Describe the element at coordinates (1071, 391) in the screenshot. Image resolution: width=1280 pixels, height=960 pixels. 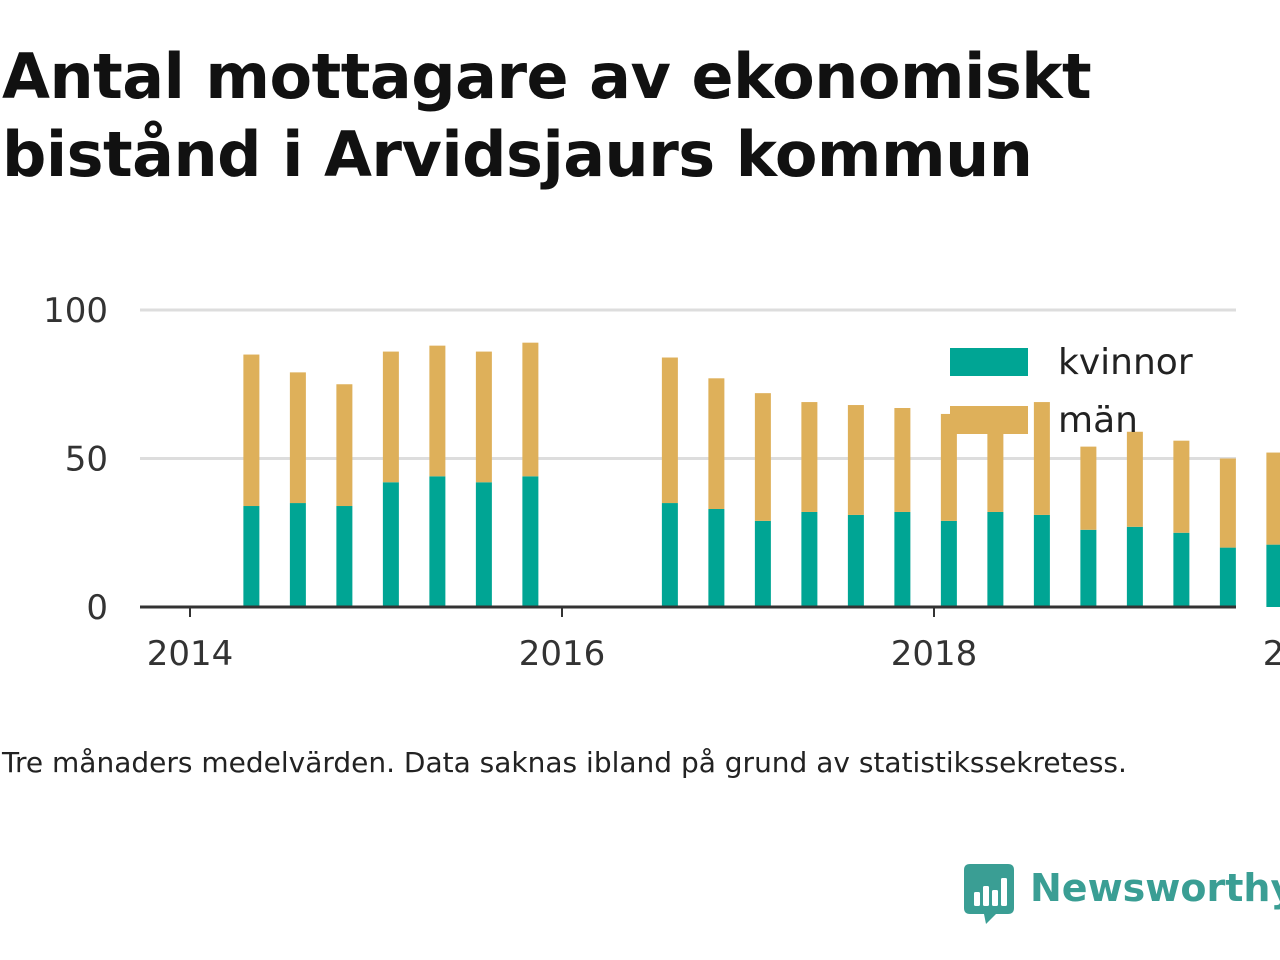
I see `legend: kvinnor män` at that location.